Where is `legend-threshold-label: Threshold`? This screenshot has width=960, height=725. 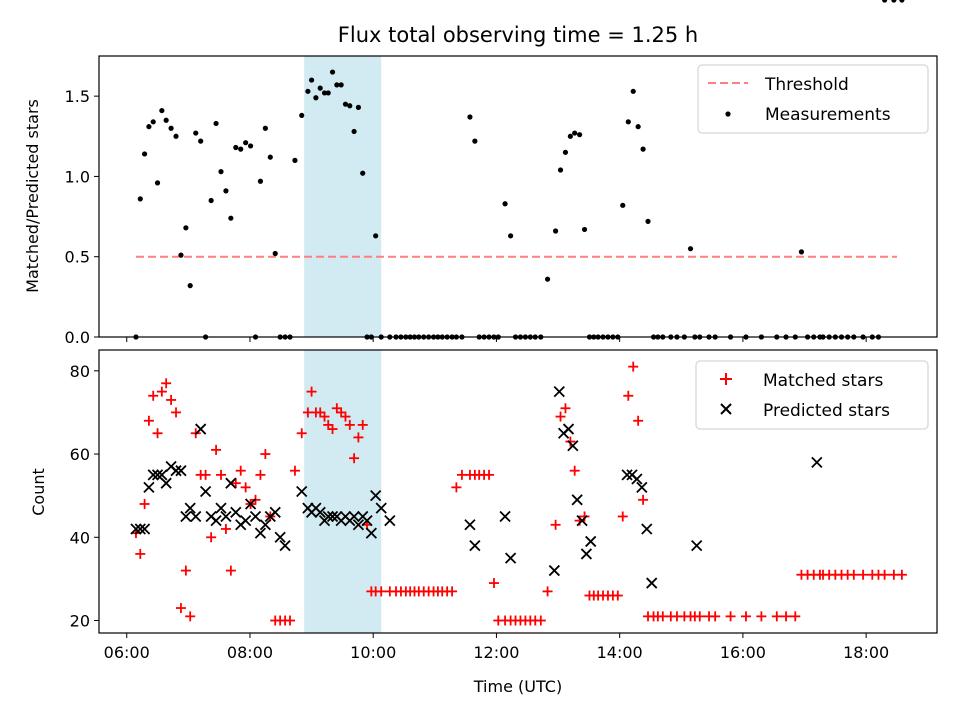
legend-threshold-label: Threshold is located at coordinates (806, 85).